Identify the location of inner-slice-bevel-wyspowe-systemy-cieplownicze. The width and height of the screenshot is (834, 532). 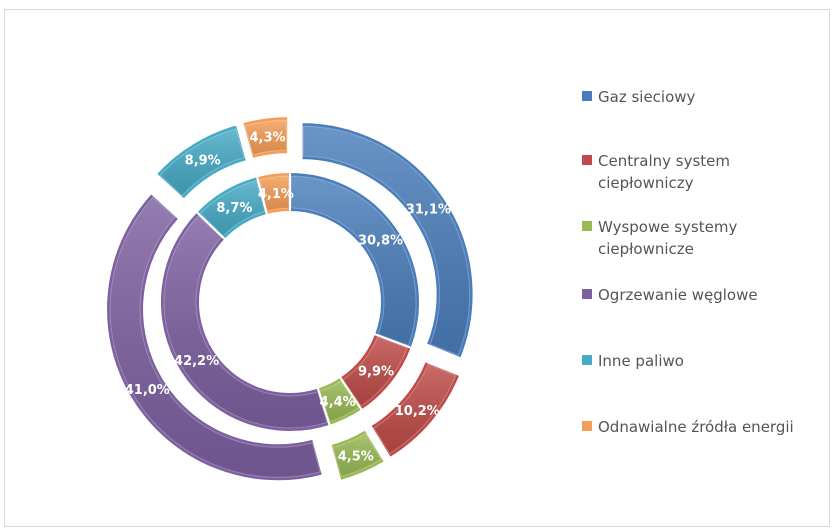
(339, 401).